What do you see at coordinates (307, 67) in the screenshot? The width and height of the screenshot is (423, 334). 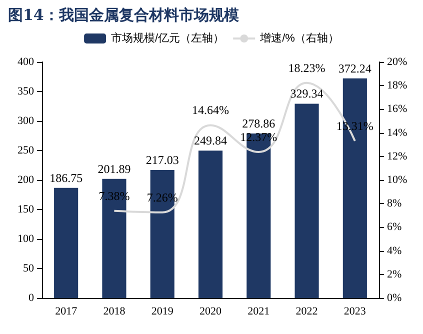 I see `data-label: 18.23%` at bounding box center [307, 67].